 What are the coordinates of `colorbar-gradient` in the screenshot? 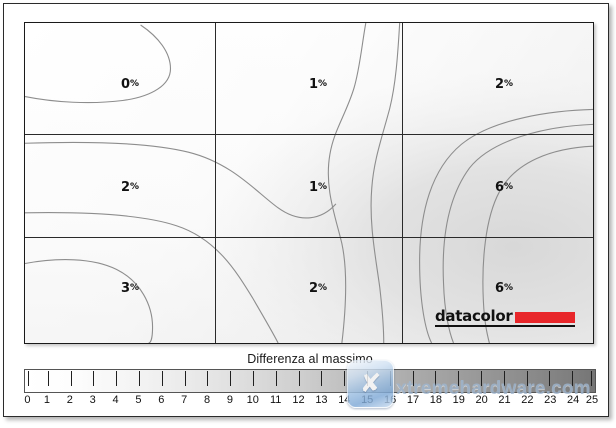 It's located at (310, 381).